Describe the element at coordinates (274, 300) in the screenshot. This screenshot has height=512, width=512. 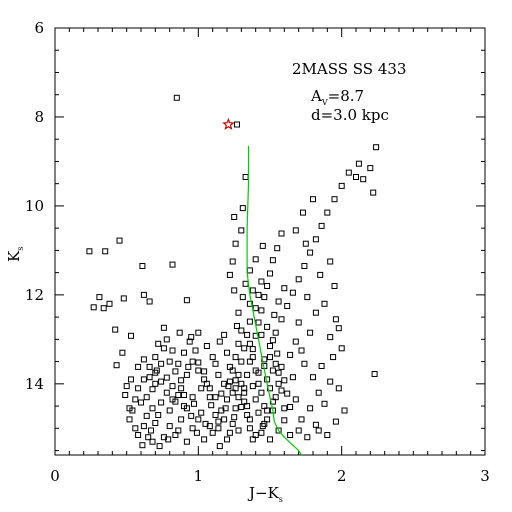
I see `isochrone-line` at that location.